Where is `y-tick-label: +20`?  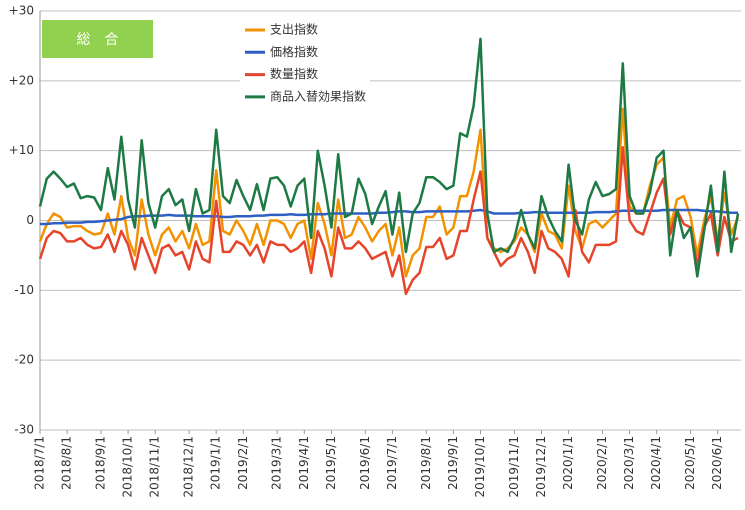 y-tick-label: +20 is located at coordinates (21, 80).